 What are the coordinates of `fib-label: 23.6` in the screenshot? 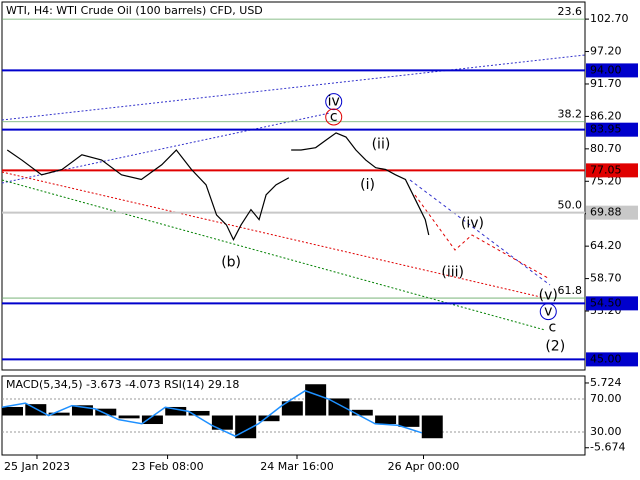 It's located at (570, 11).